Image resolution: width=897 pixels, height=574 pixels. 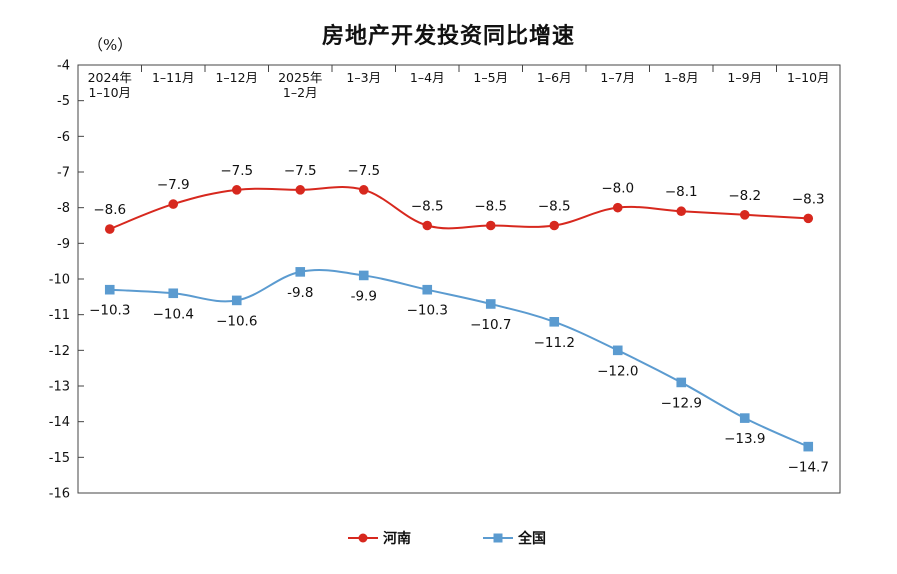 I want to click on y-tick-label: -16, so click(x=59, y=494).